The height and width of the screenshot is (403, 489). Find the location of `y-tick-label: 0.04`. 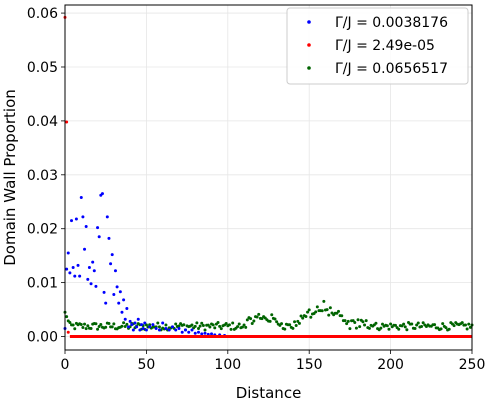

y-tick-label: 0.04 is located at coordinates (42, 122).